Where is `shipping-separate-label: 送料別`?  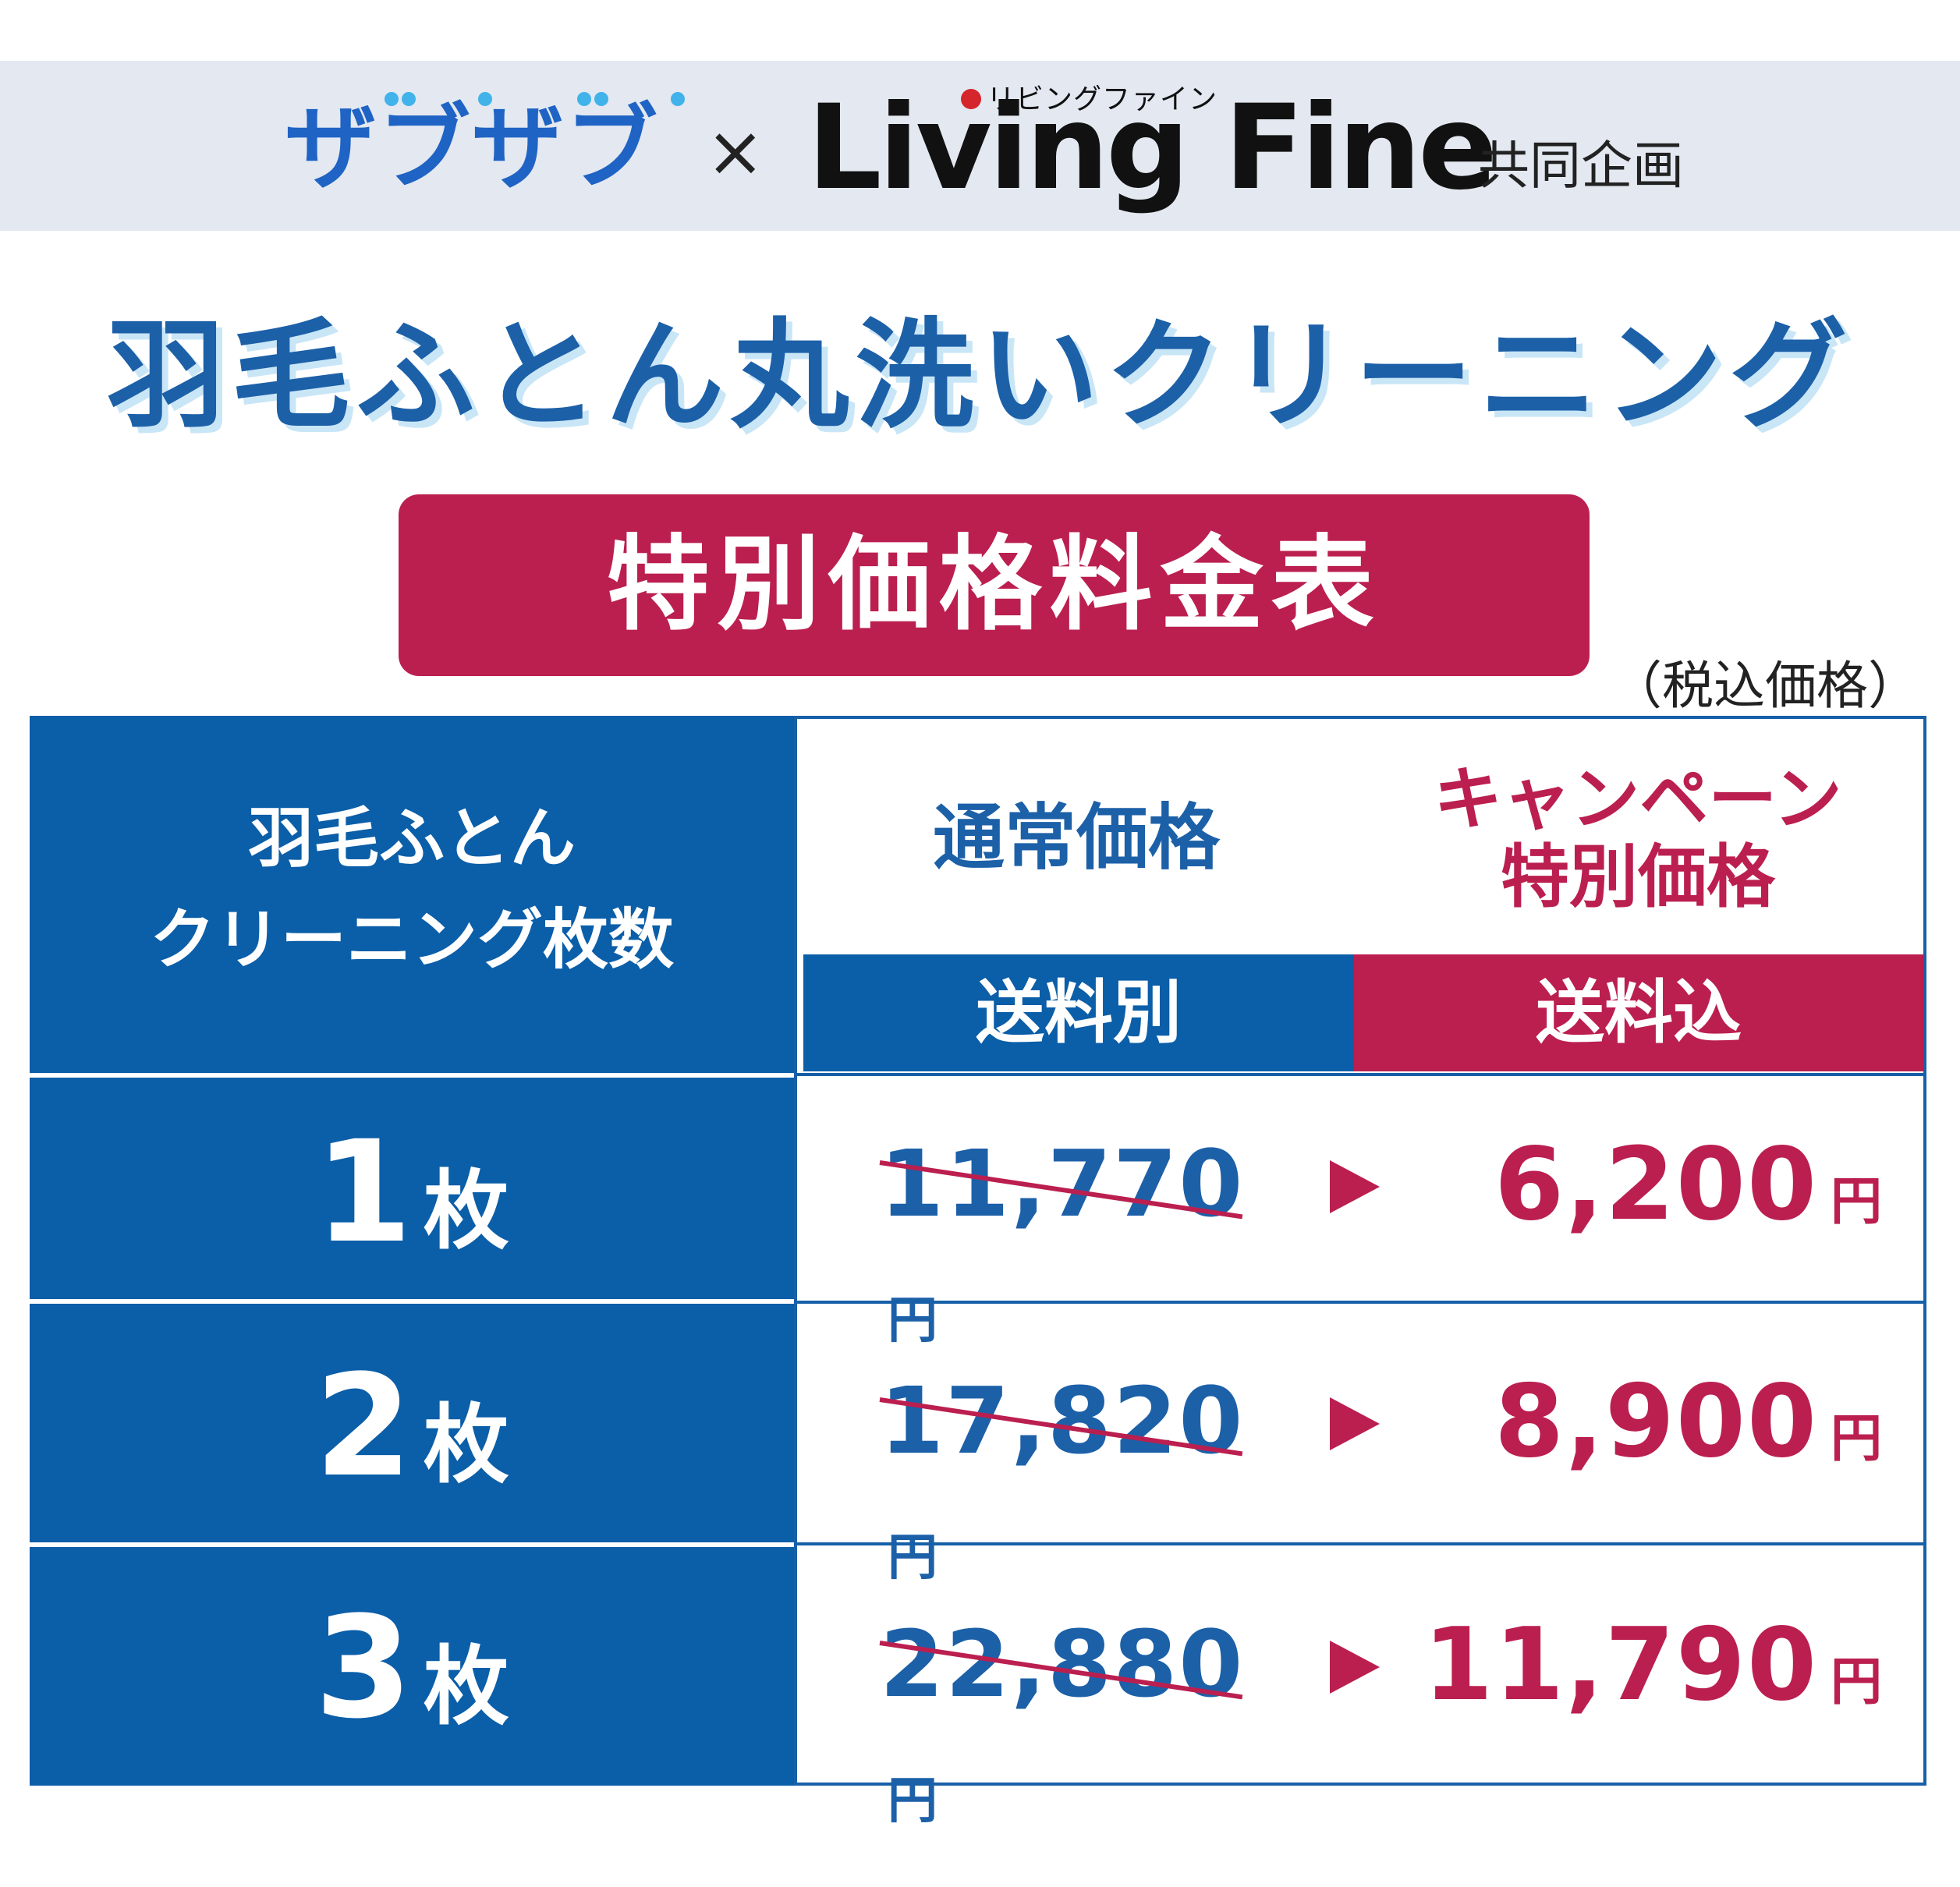 shipping-separate-label: 送料別 is located at coordinates (1078, 1012).